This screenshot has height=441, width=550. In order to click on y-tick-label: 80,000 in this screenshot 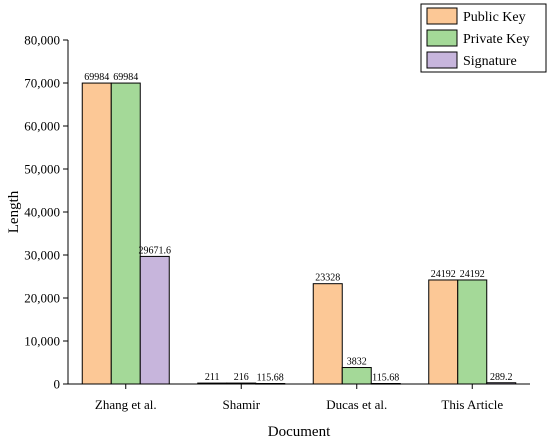, I will do `click(42, 40)`.